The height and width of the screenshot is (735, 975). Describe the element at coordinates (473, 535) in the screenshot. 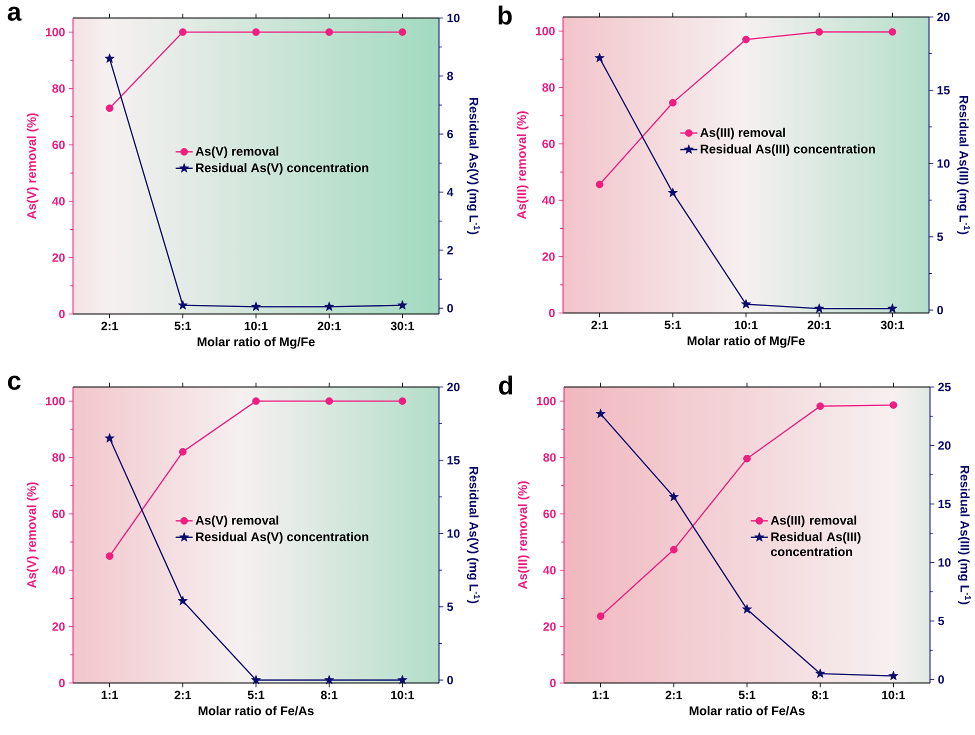

I see `y2-axis-title: Residual As(V) (mg L$^{-1}$)` at that location.